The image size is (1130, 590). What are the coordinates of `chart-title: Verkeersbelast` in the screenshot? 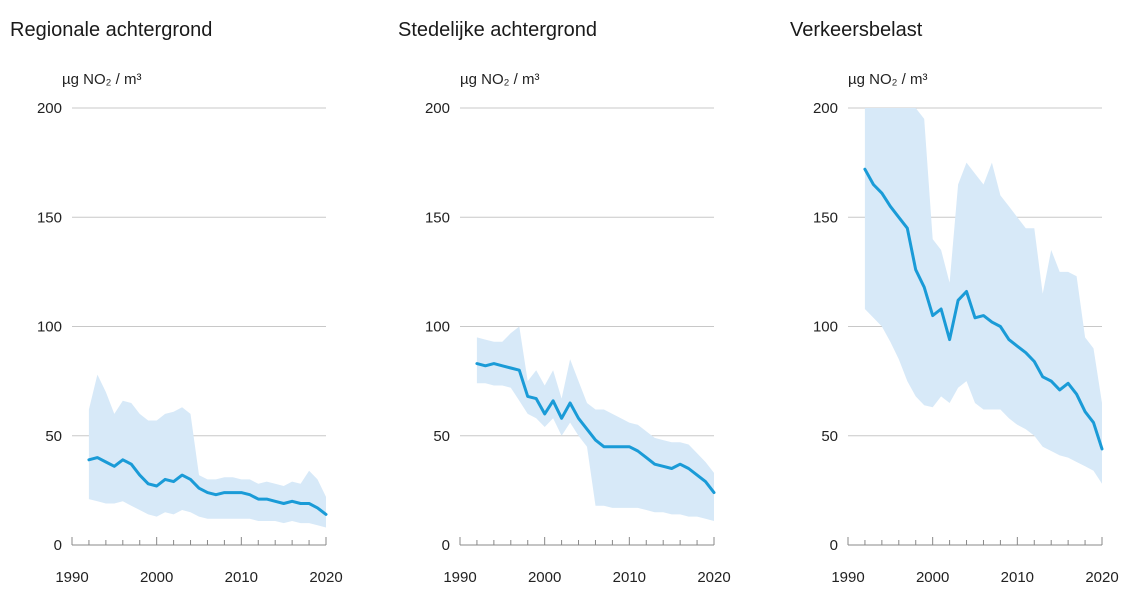 It's located at (856, 30).